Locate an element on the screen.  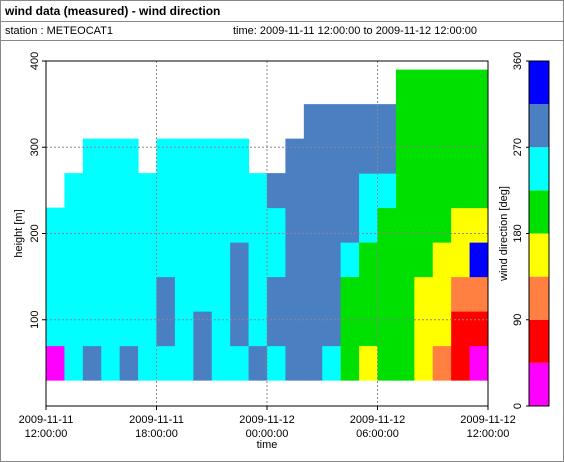
x-tick-label-line: 00:00:00 is located at coordinates (267, 434).